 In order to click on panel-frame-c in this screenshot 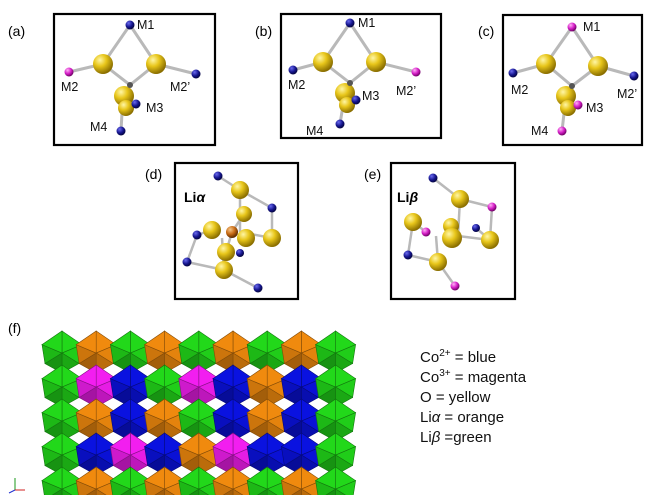, I will do `click(572, 80)`.